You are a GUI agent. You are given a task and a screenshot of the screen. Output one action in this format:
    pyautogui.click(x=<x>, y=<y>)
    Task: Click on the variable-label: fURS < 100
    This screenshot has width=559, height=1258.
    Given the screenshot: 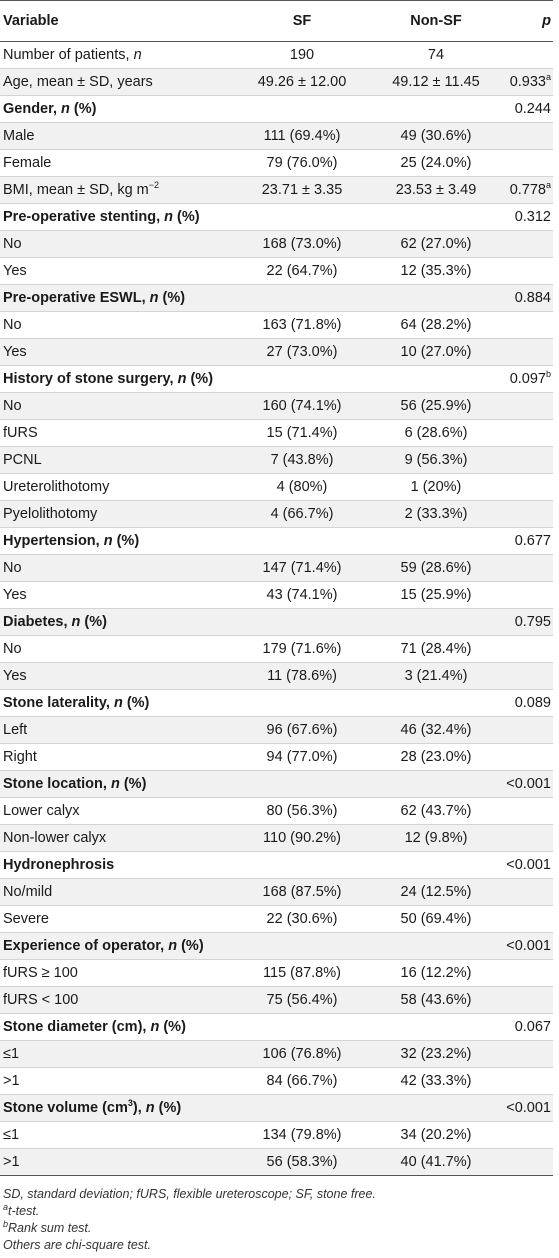 What is the action you would take?
    pyautogui.click(x=41, y=1000)
    